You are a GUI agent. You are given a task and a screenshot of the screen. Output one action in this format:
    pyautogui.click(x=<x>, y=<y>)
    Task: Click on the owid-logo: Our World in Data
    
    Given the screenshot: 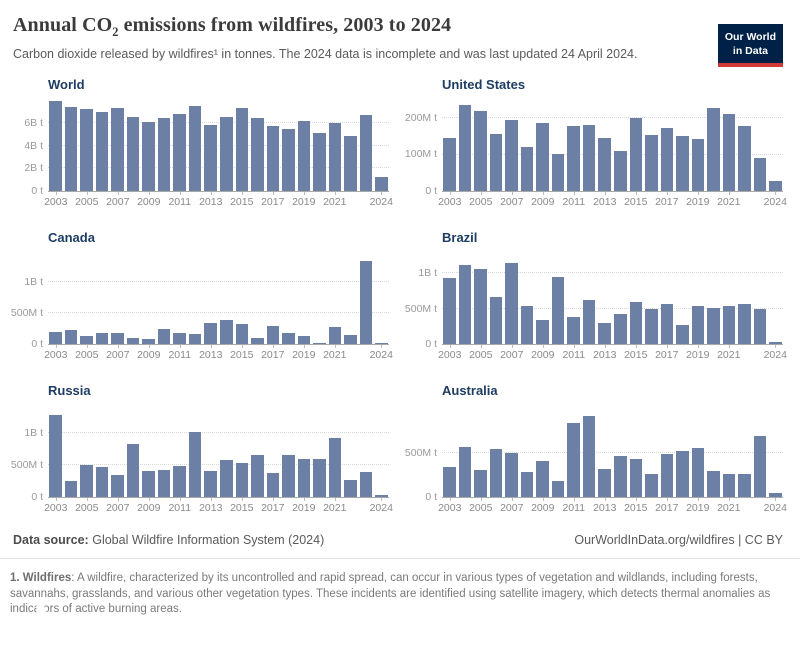 What is the action you would take?
    pyautogui.click(x=750, y=46)
    